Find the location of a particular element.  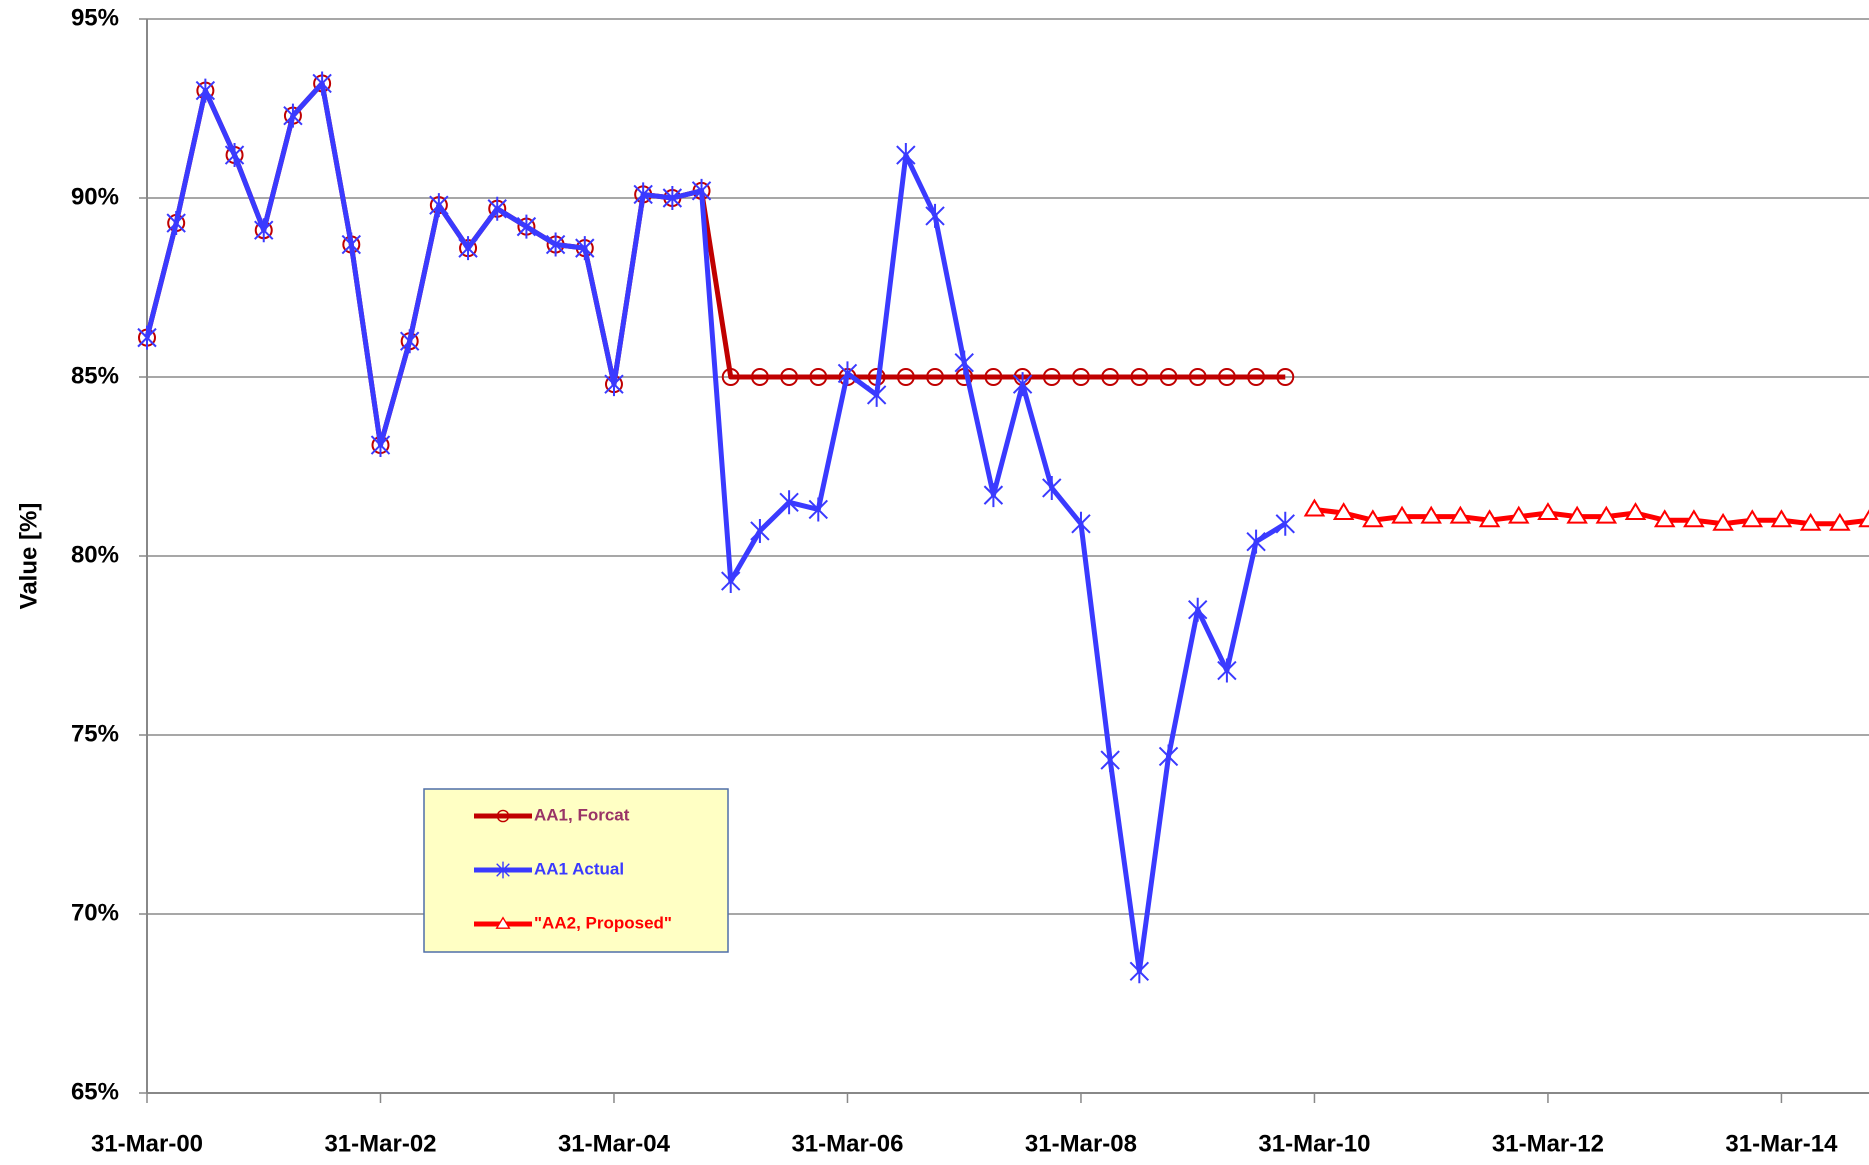

legend: AA1, Forcat AA1 Actual "AA2, Proposed" is located at coordinates (576, 870).